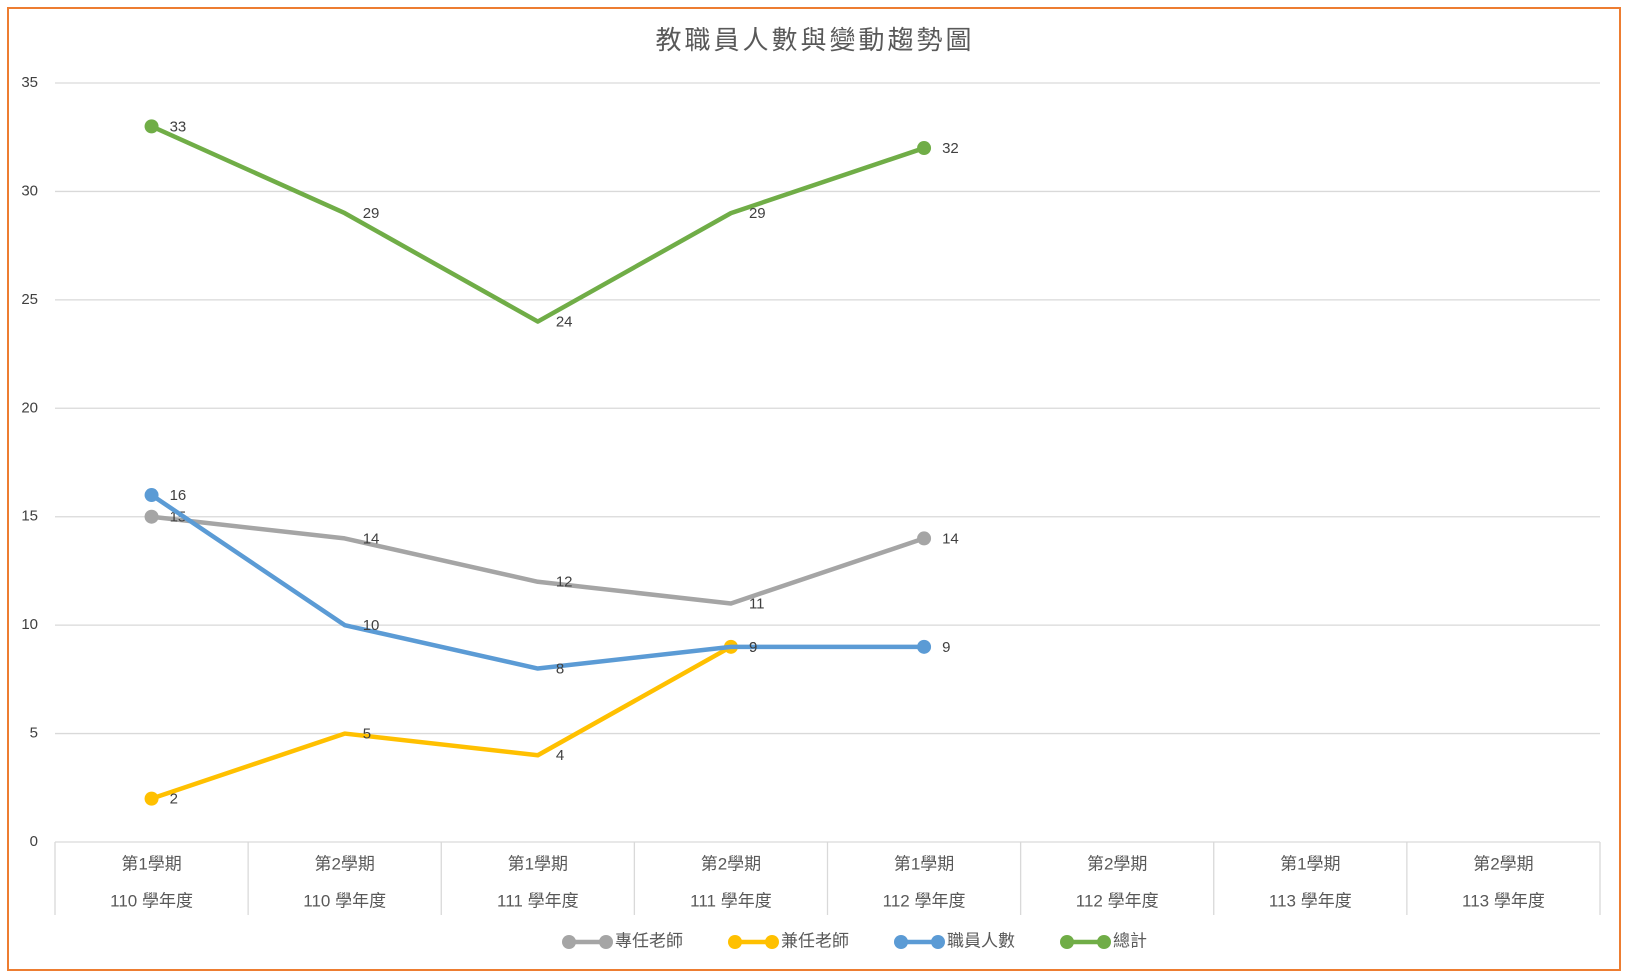 This screenshot has width=1630, height=978. Describe the element at coordinates (178, 126) in the screenshot. I see `data-label: 33` at that location.